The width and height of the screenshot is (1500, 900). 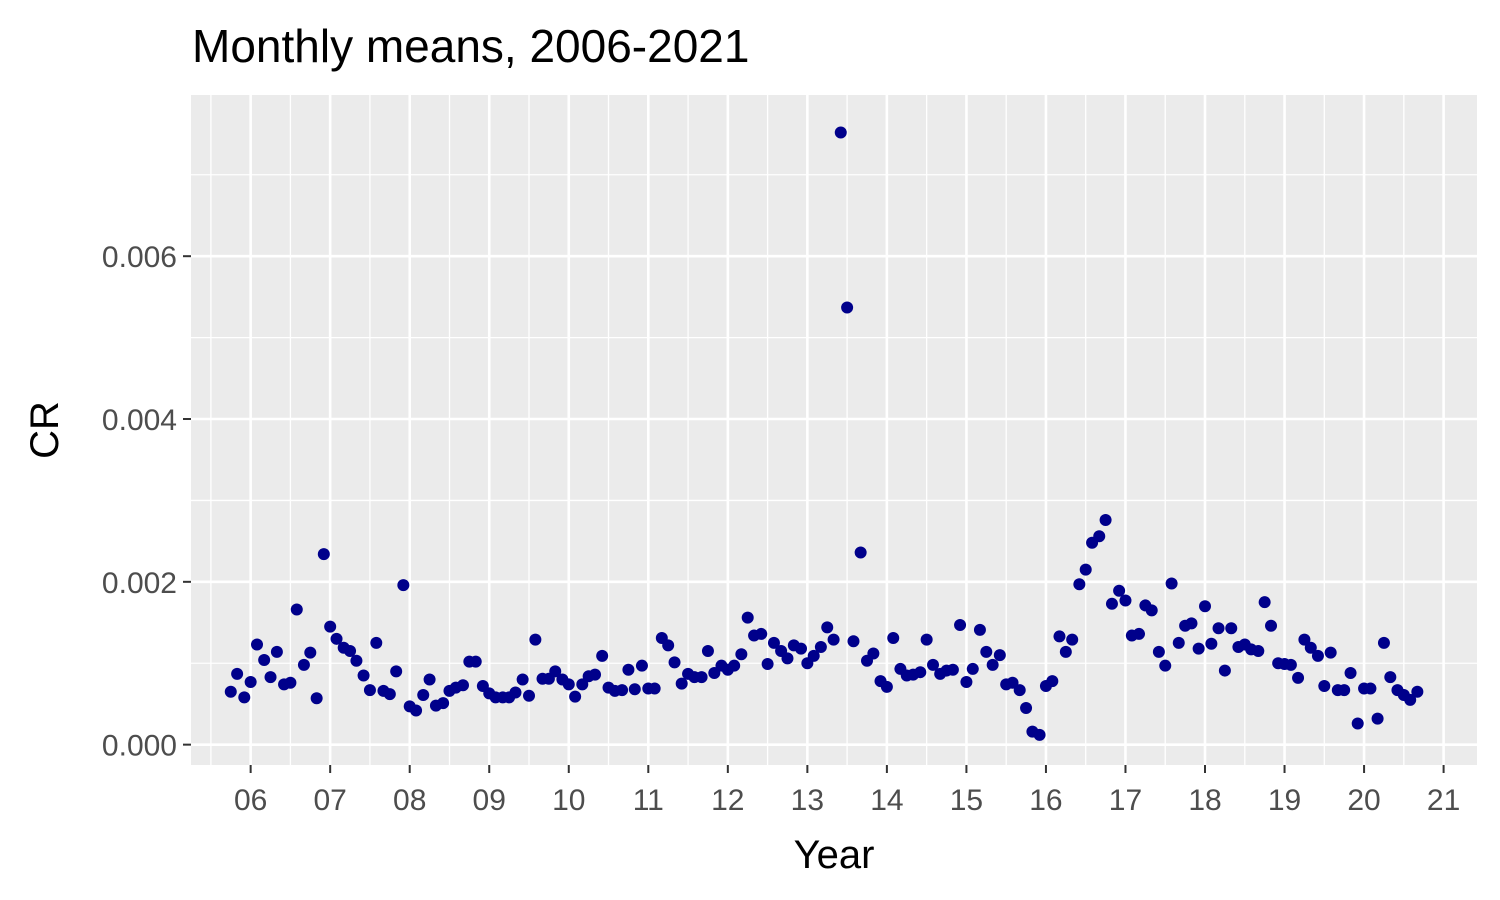 What do you see at coordinates (1204, 800) in the screenshot?
I see `x-tick-label: 18` at bounding box center [1204, 800].